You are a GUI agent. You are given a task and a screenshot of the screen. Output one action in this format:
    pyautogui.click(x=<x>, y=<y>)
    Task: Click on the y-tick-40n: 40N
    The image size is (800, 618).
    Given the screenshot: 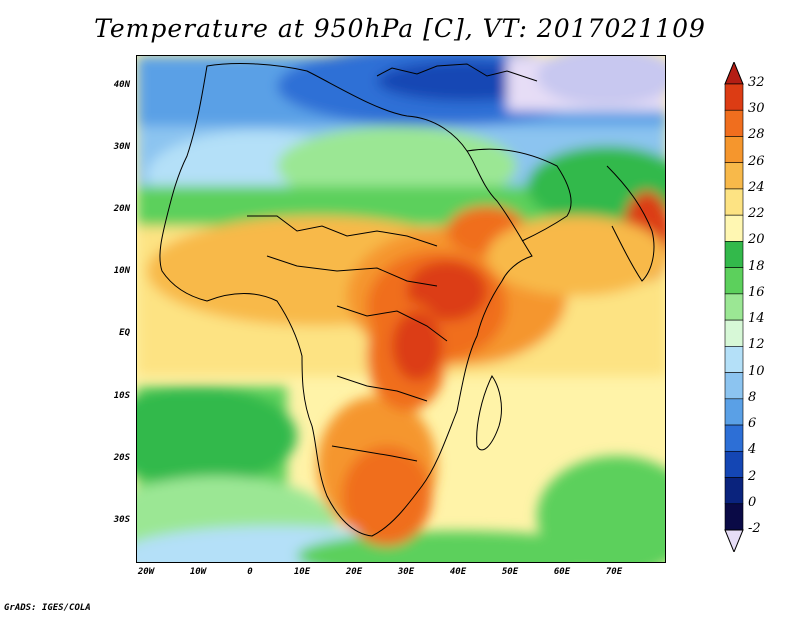 What is the action you would take?
    pyautogui.click(x=121, y=85)
    